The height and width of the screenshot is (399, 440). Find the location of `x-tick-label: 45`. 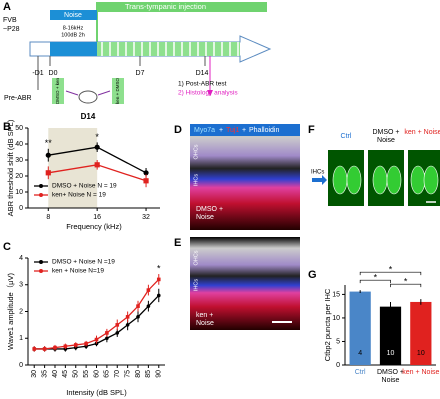

x-tick-label: 45 is located at coordinates (65, 374).